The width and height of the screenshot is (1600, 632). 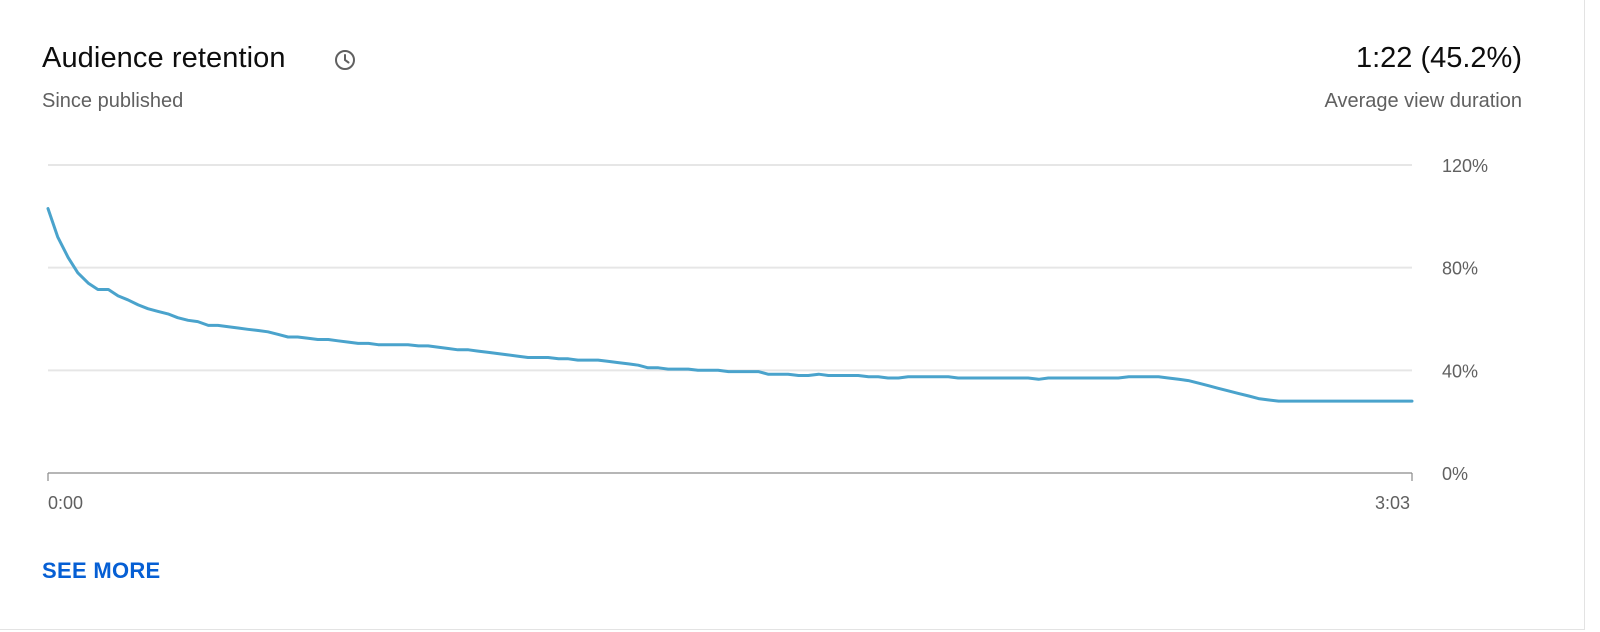 I want to click on average-view-duration-label: Average view duration, so click(x=1423, y=101).